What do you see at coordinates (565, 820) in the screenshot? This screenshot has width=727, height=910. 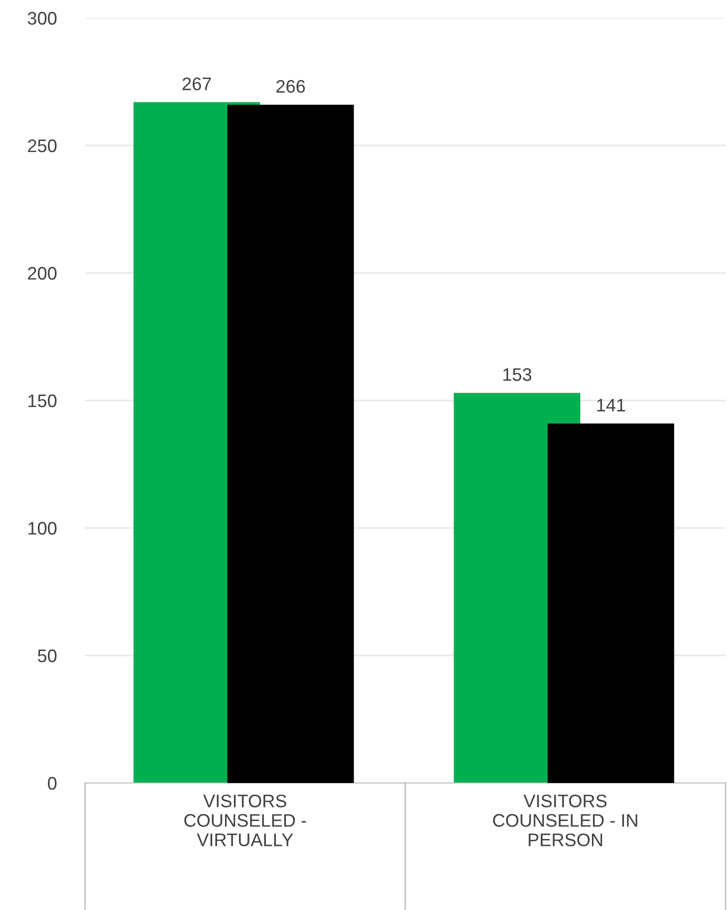 I see `x-tick-label: VISITORS COUNSELED - IN PERSON` at bounding box center [565, 820].